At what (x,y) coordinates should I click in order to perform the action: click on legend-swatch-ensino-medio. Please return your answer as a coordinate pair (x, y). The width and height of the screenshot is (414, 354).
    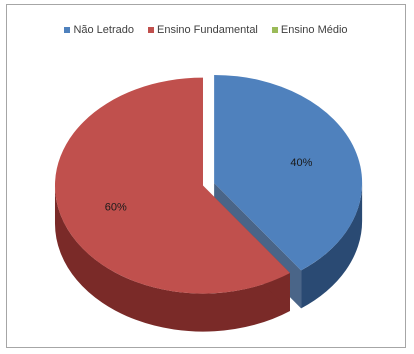
    Looking at the image, I should click on (274, 30).